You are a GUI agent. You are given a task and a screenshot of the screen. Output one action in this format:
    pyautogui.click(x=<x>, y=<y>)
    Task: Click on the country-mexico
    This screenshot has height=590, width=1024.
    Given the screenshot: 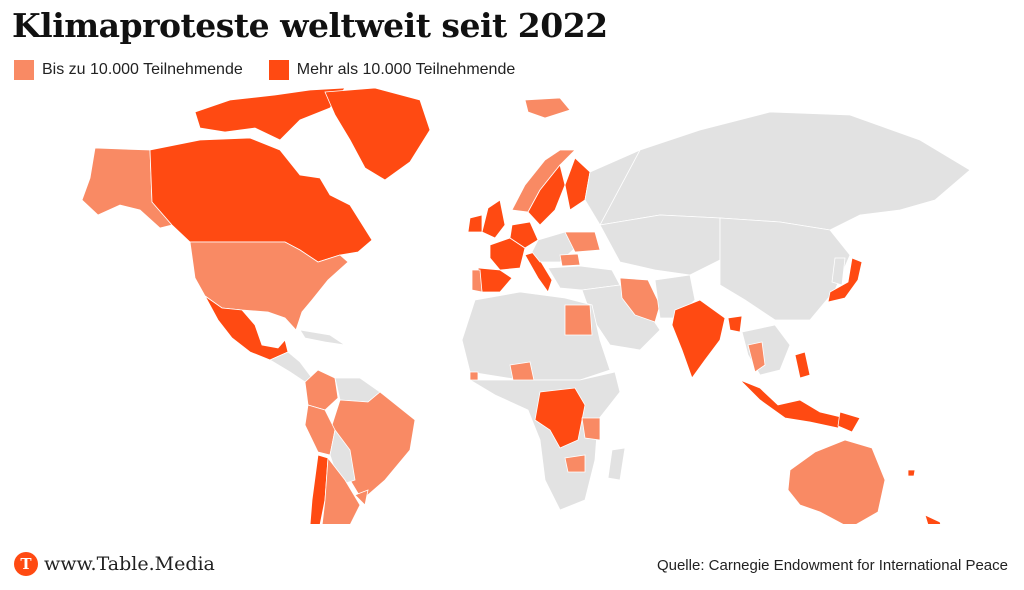 What is the action you would take?
    pyautogui.click(x=246, y=328)
    